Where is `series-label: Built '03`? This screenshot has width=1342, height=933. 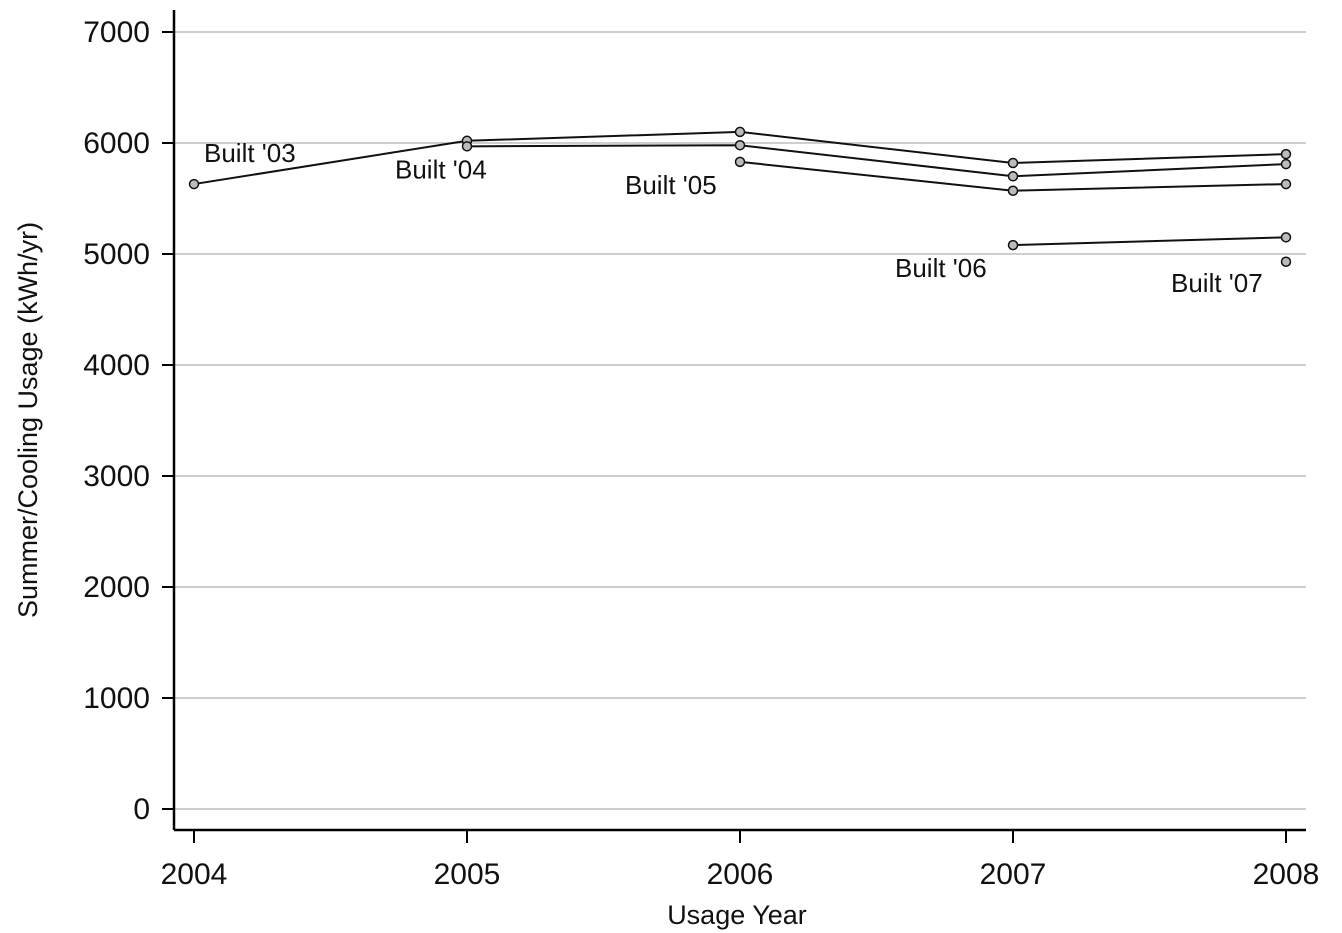 series-label: Built '03 is located at coordinates (250, 153).